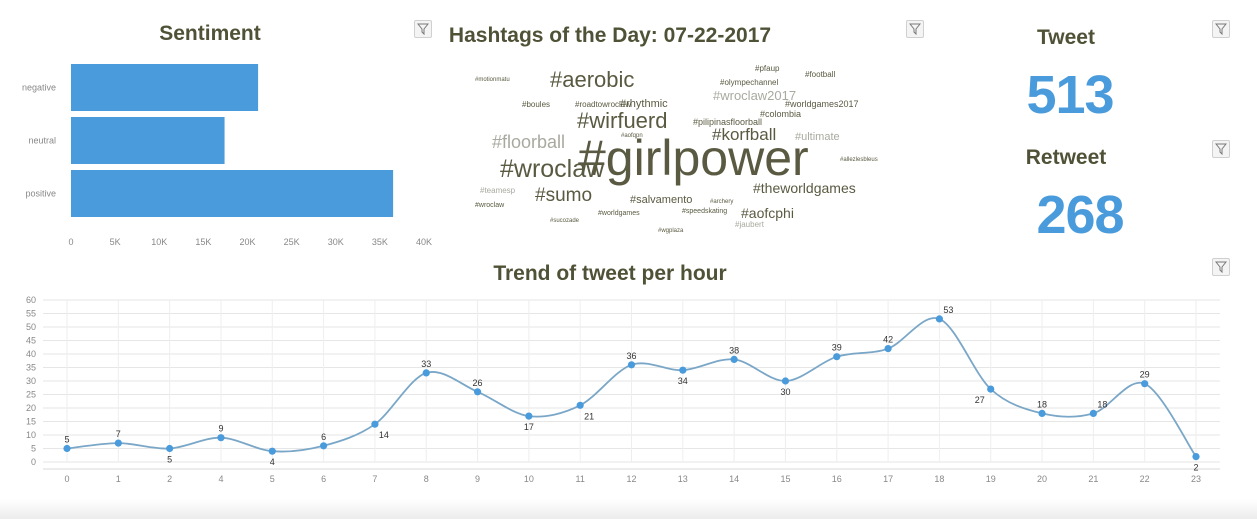 Image resolution: width=1257 pixels, height=519 pixels. What do you see at coordinates (817, 137) in the screenshot?
I see `hashtag-word: #ultimate` at bounding box center [817, 137].